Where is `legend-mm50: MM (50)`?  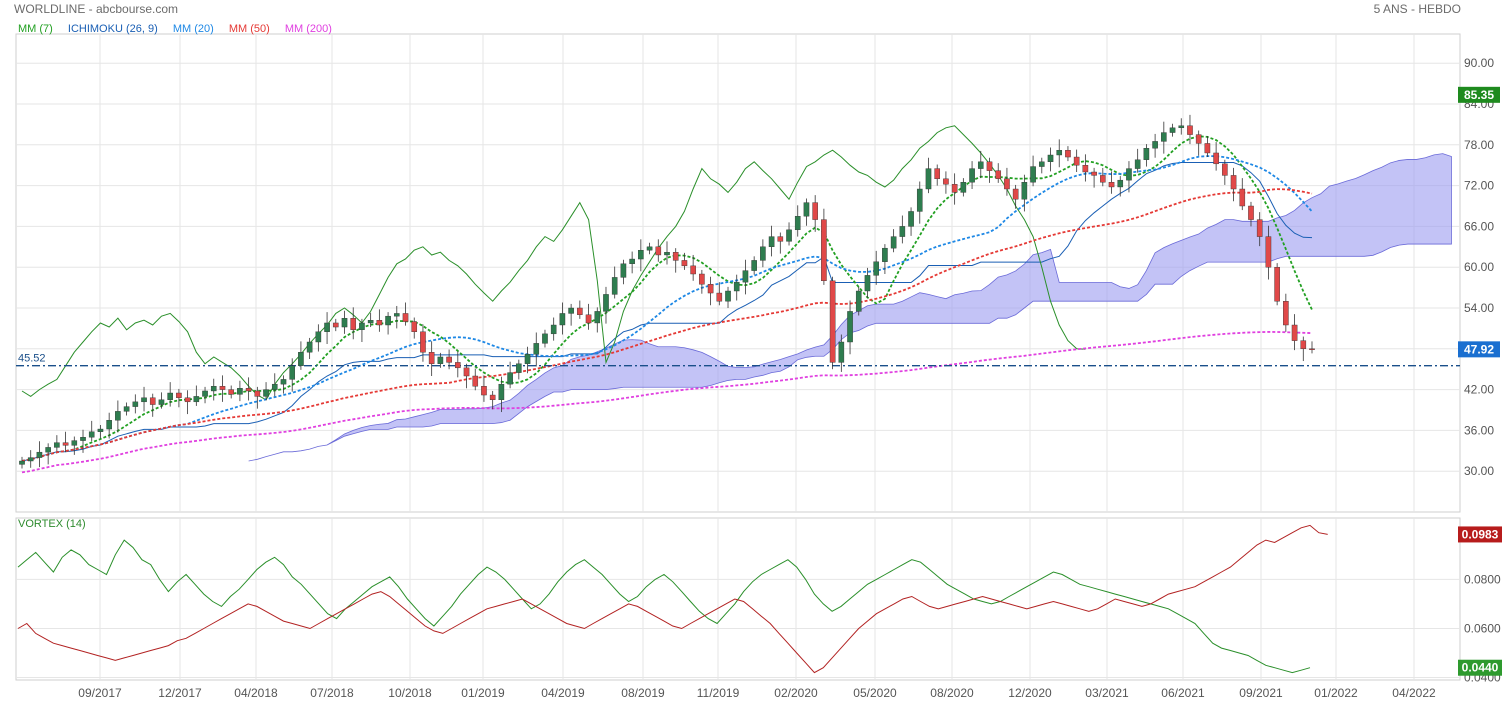 legend-mm50: MM (50) is located at coordinates (249, 29).